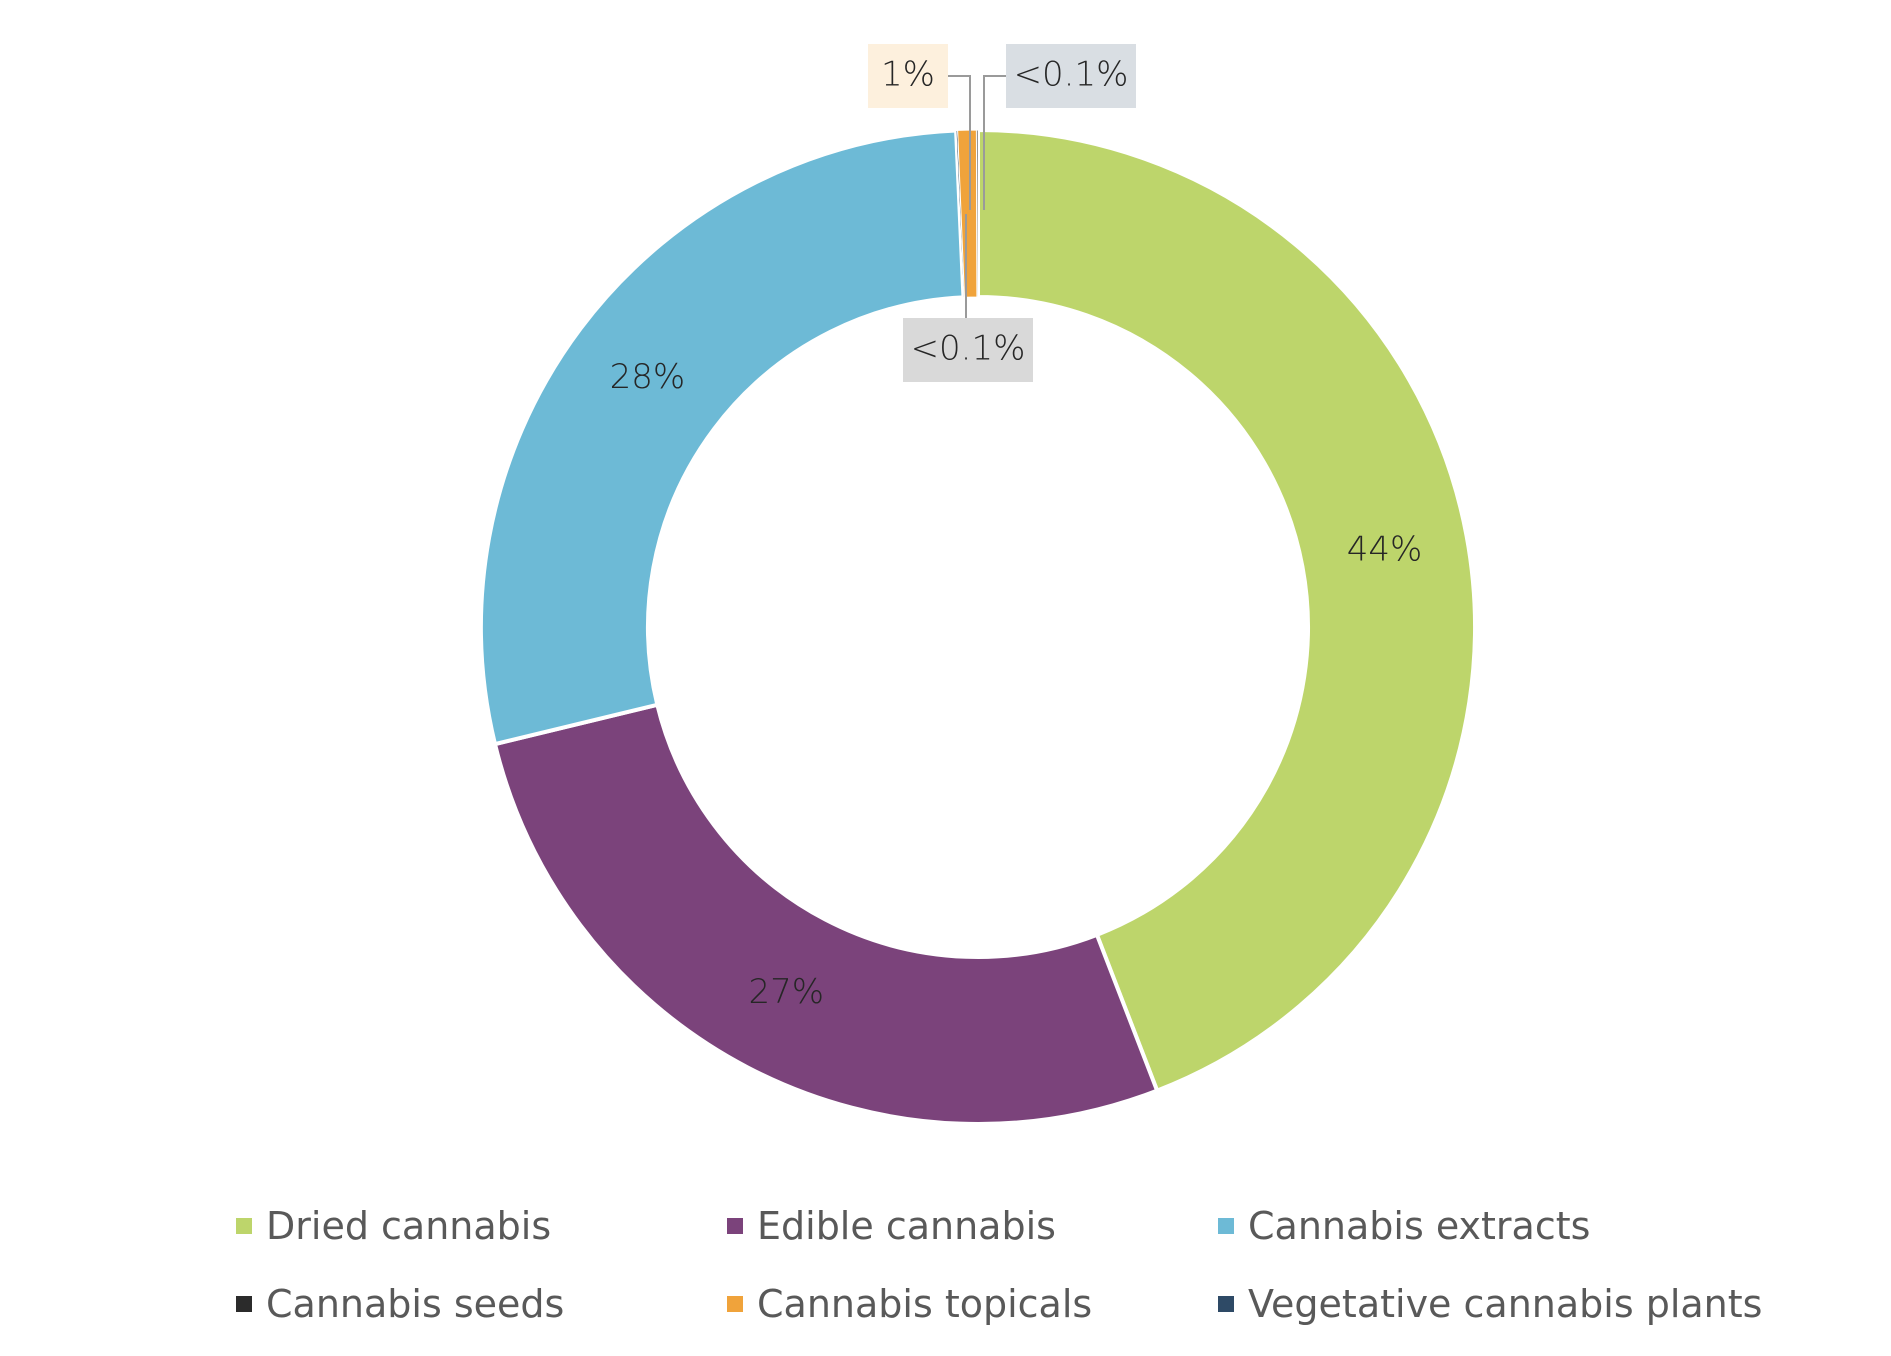 This screenshot has height=1356, width=1891. What do you see at coordinates (786, 992) in the screenshot?
I see `data-label-edible-cannabis: 27%` at bounding box center [786, 992].